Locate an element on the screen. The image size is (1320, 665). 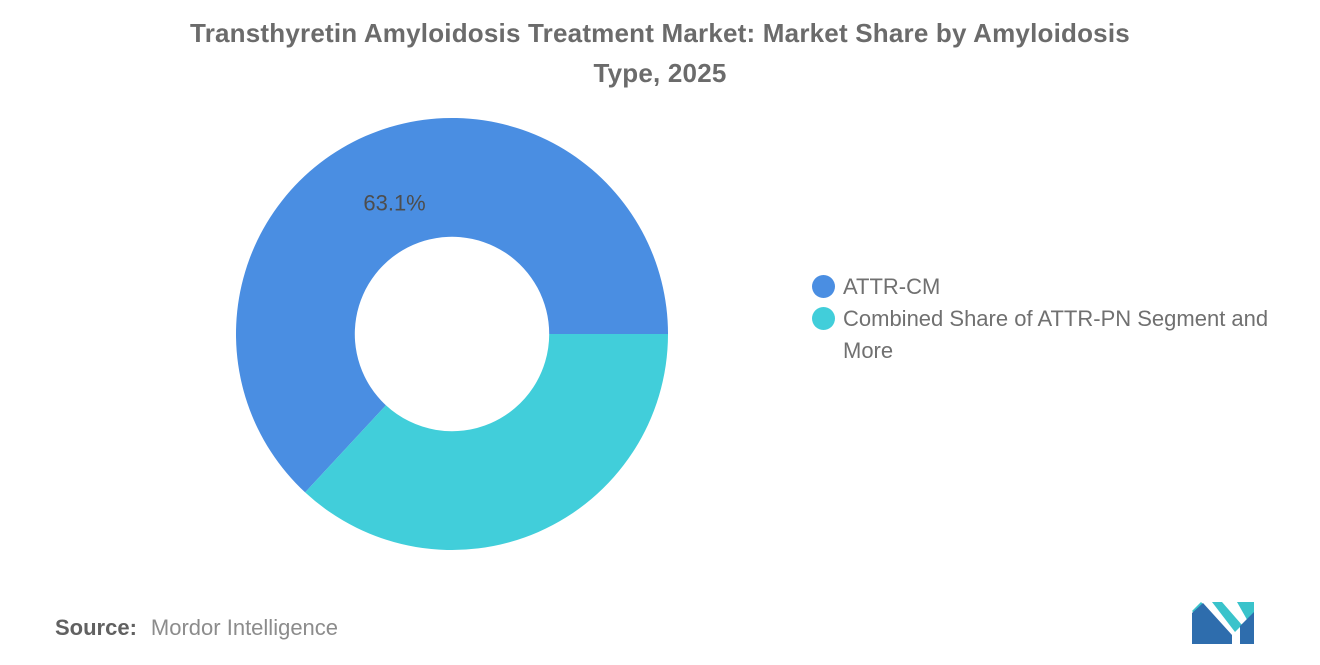
mordor-intelligence-logo is located at coordinates (1223, 623).